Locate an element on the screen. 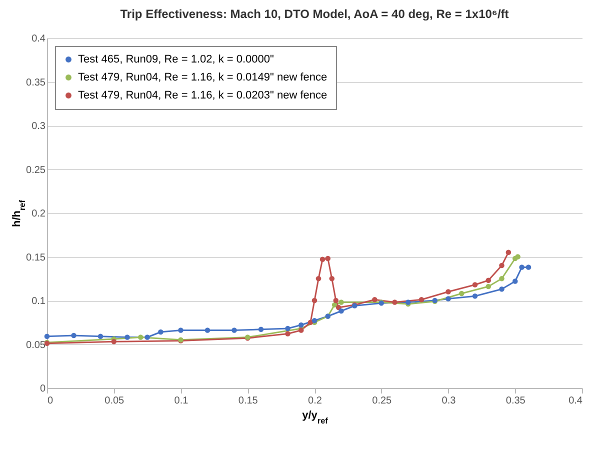 The height and width of the screenshot is (453, 615). y-tick-label: 0 is located at coordinates (43, 389).